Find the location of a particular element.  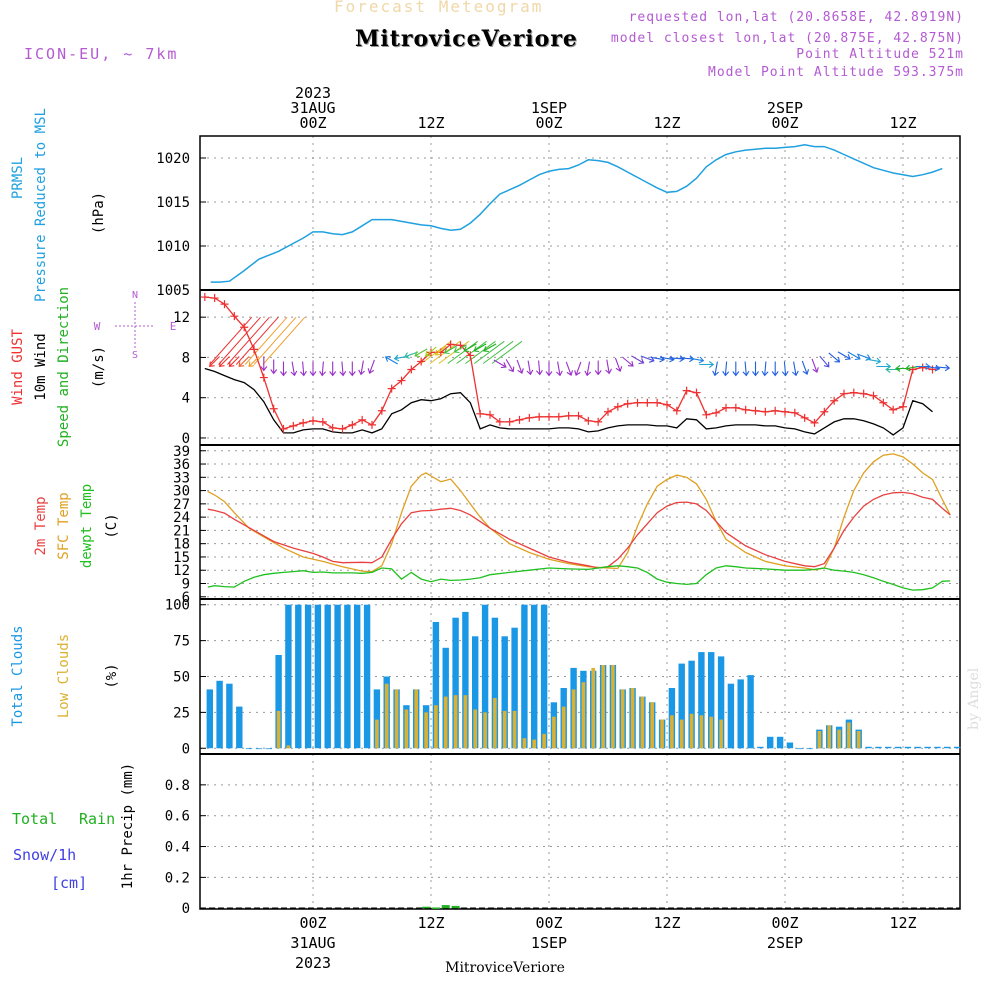

station-name: MitroviceVeriore is located at coordinates (466, 39).